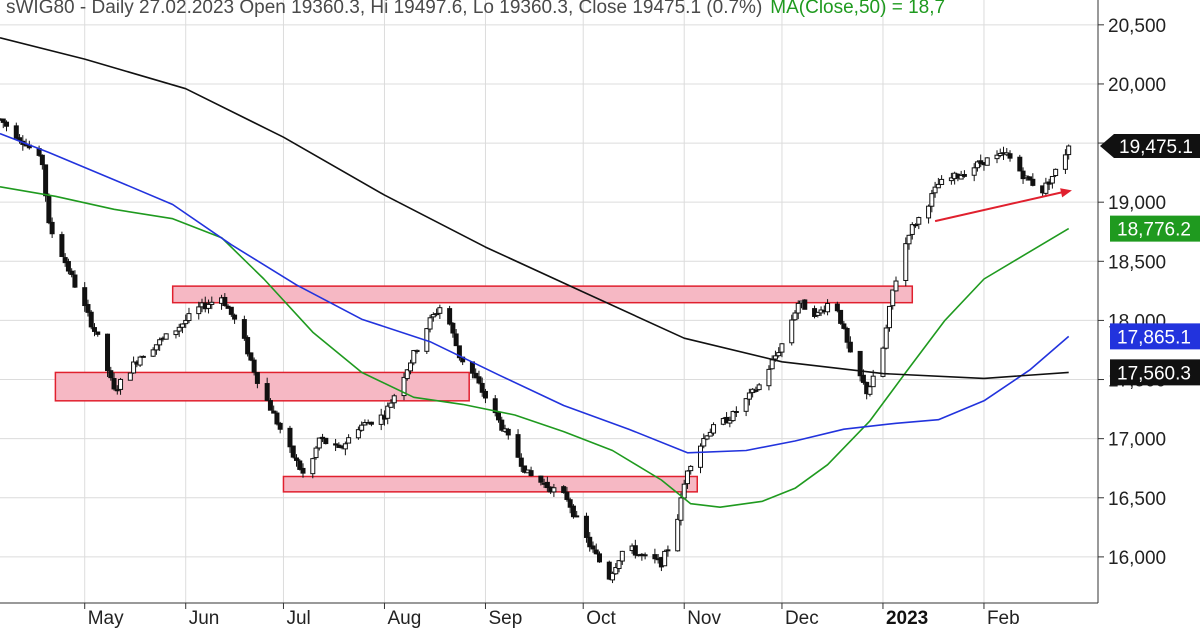  Describe the element at coordinates (1003, 205) in the screenshot. I see `trend-arrow` at that location.